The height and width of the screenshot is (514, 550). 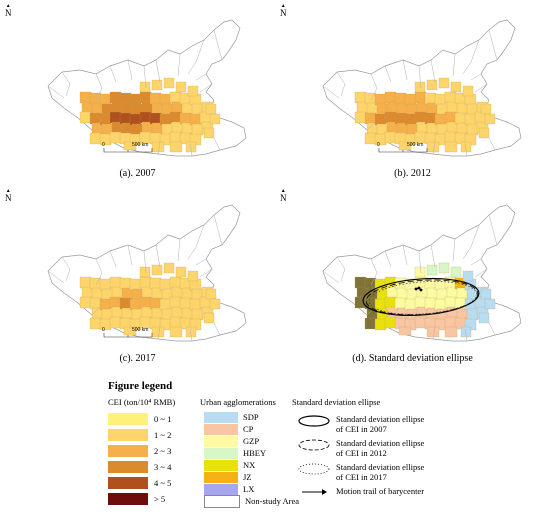 What do you see at coordinates (221, 429) in the screenshot?
I see `ua-swatch` at bounding box center [221, 429].